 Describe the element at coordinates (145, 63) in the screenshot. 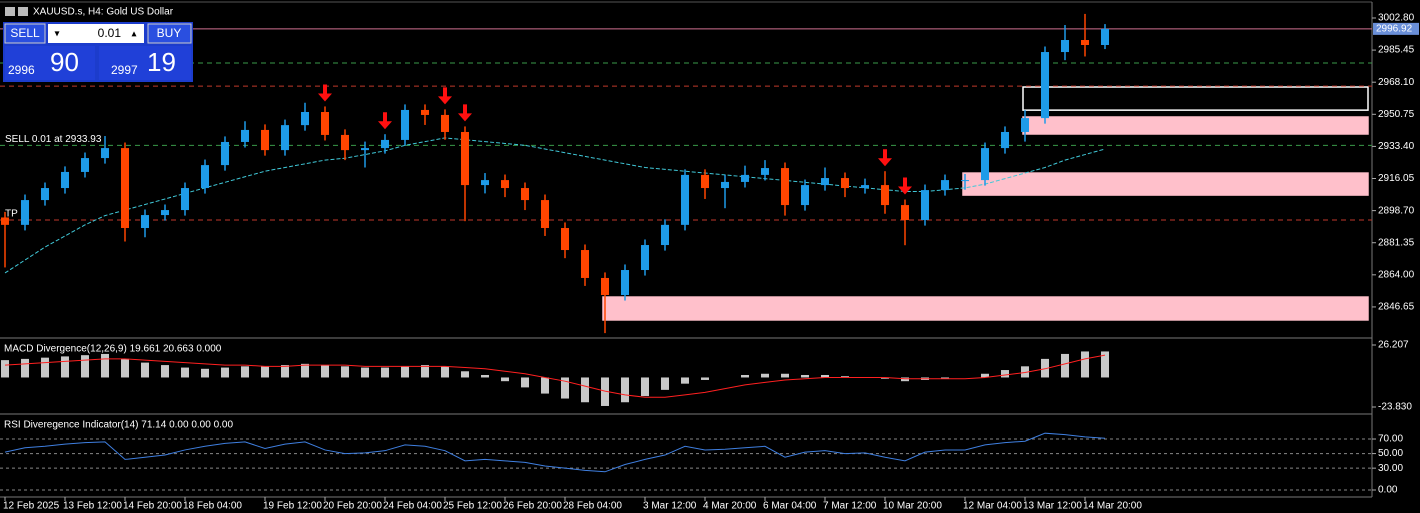

I see `ask-box` at that location.